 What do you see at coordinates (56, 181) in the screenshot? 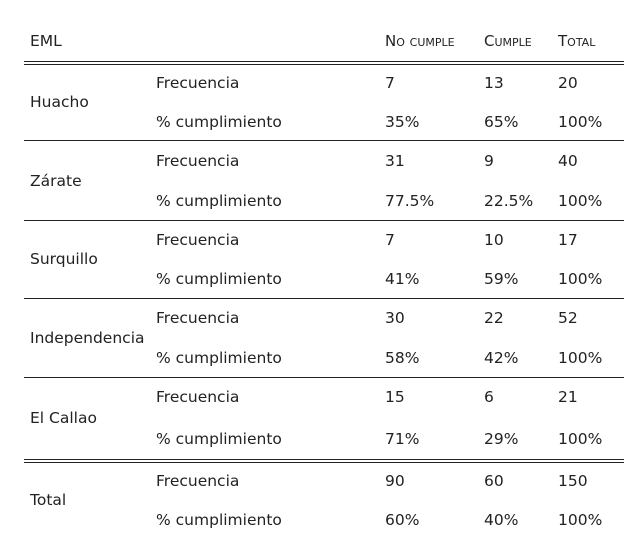
I see `group-name: Zárate` at bounding box center [56, 181].